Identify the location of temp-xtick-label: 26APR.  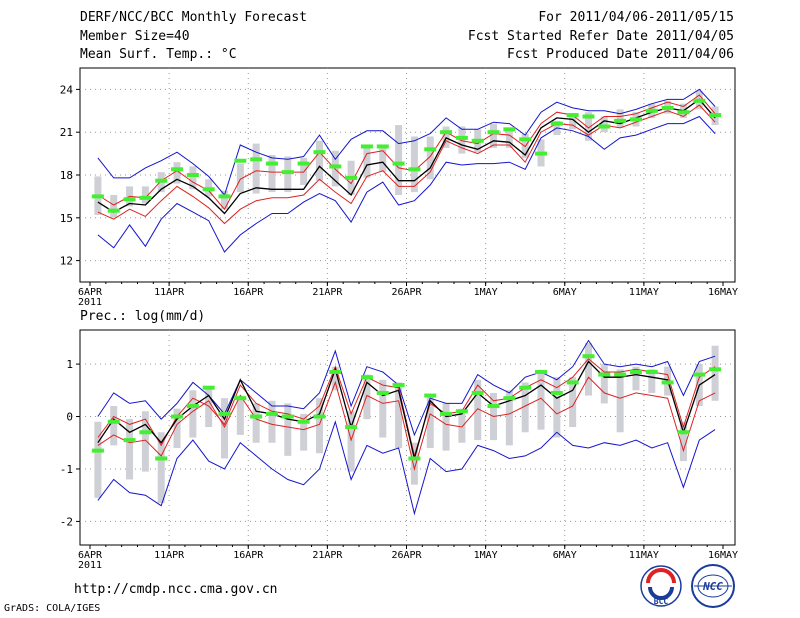
(406, 292).